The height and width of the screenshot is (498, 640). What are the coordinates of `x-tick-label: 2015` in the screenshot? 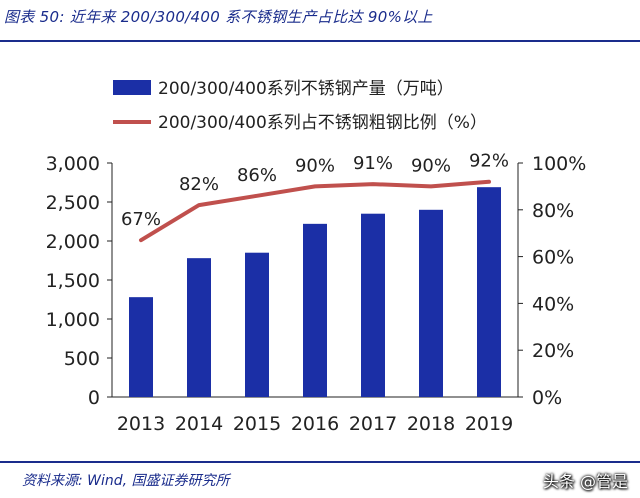 It's located at (257, 424).